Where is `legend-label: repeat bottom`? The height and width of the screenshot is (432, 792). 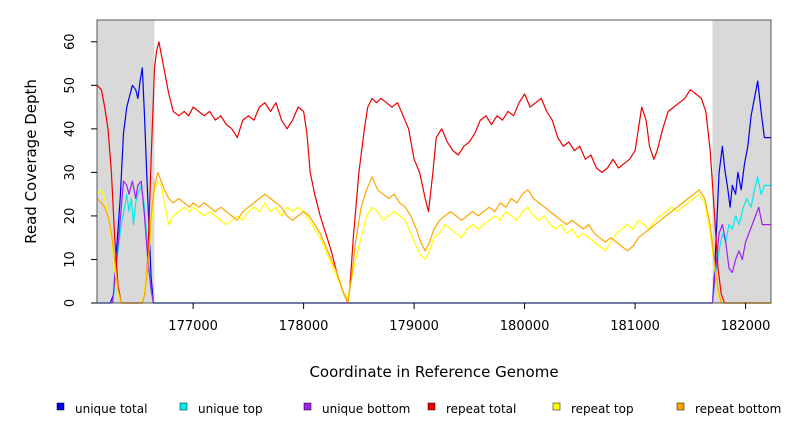
legend-label: repeat bottom is located at coordinates (738, 409).